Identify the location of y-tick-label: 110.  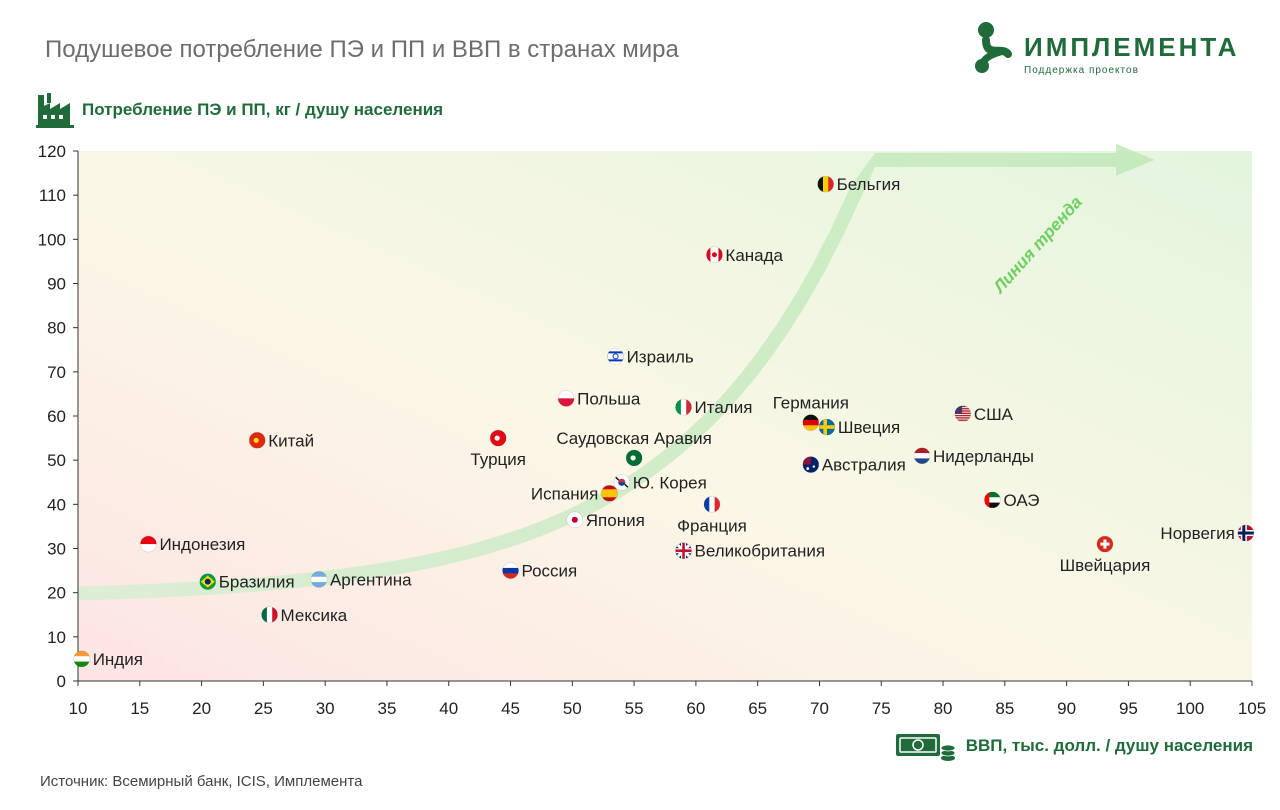
(52, 195).